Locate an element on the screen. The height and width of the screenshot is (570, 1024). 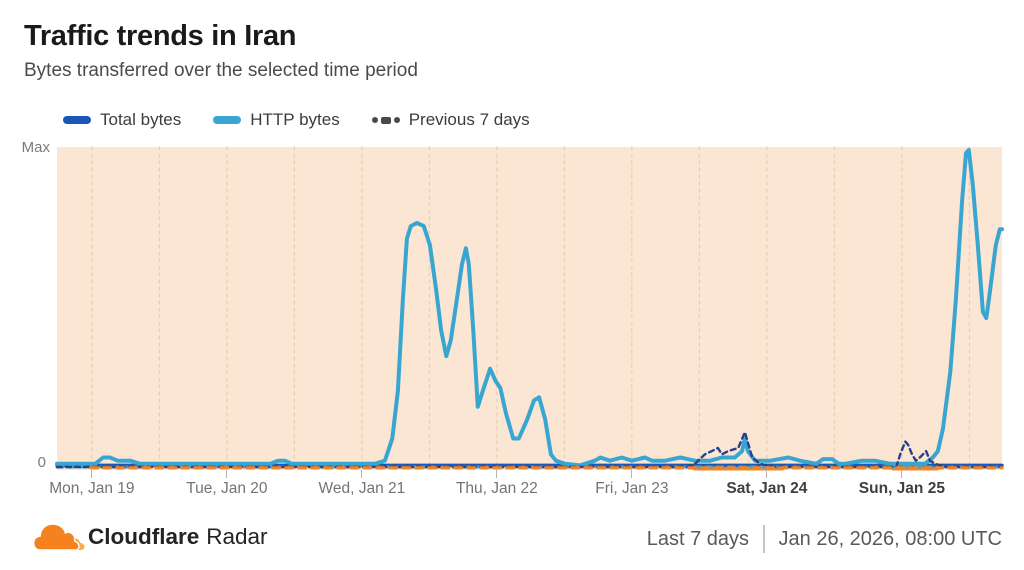
chart-legend: Total bytes HTTP bytes Previous 7 days is located at coordinates (296, 120).